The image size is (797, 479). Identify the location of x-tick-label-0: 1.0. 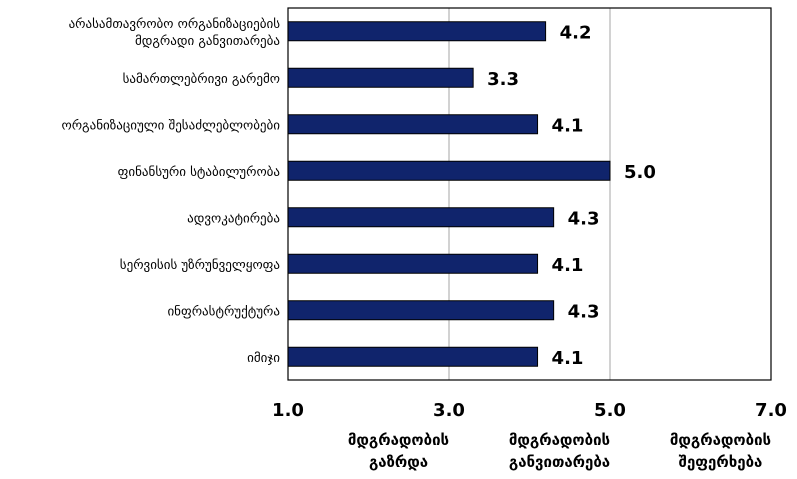
(288, 410).